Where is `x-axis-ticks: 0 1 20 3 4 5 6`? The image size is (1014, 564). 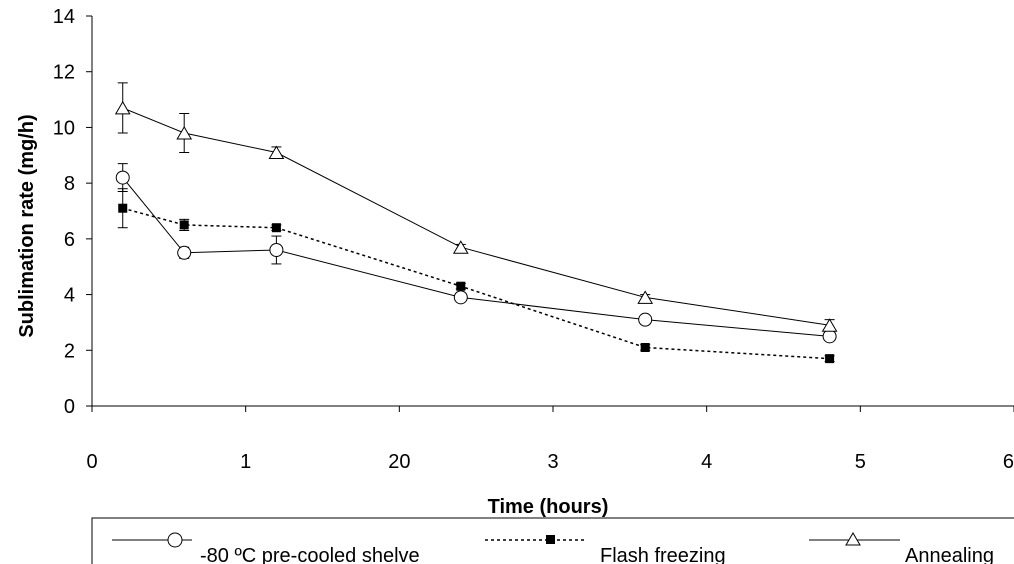
x-axis-ticks: 0 1 20 3 4 5 6 is located at coordinates (550, 439).